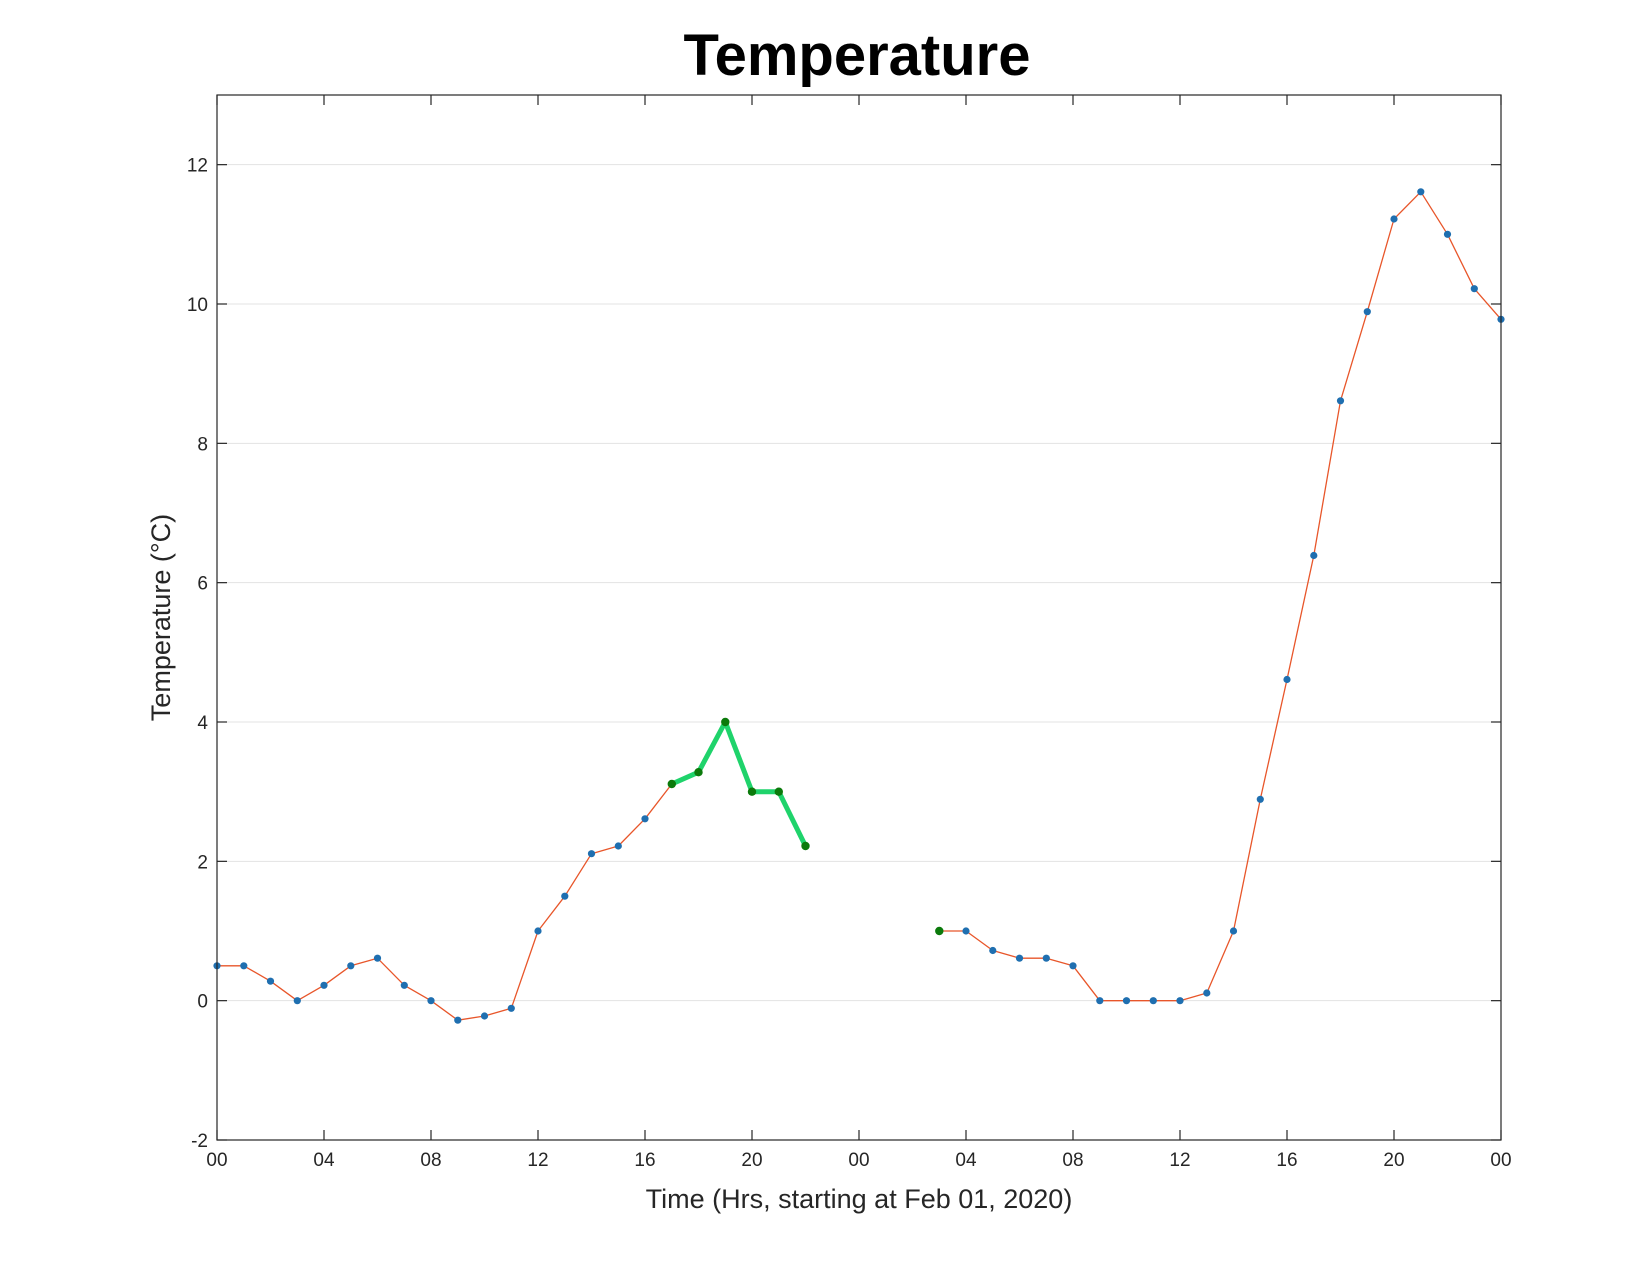  What do you see at coordinates (202, 584) in the screenshot?
I see `y-tick-label: 6` at bounding box center [202, 584].